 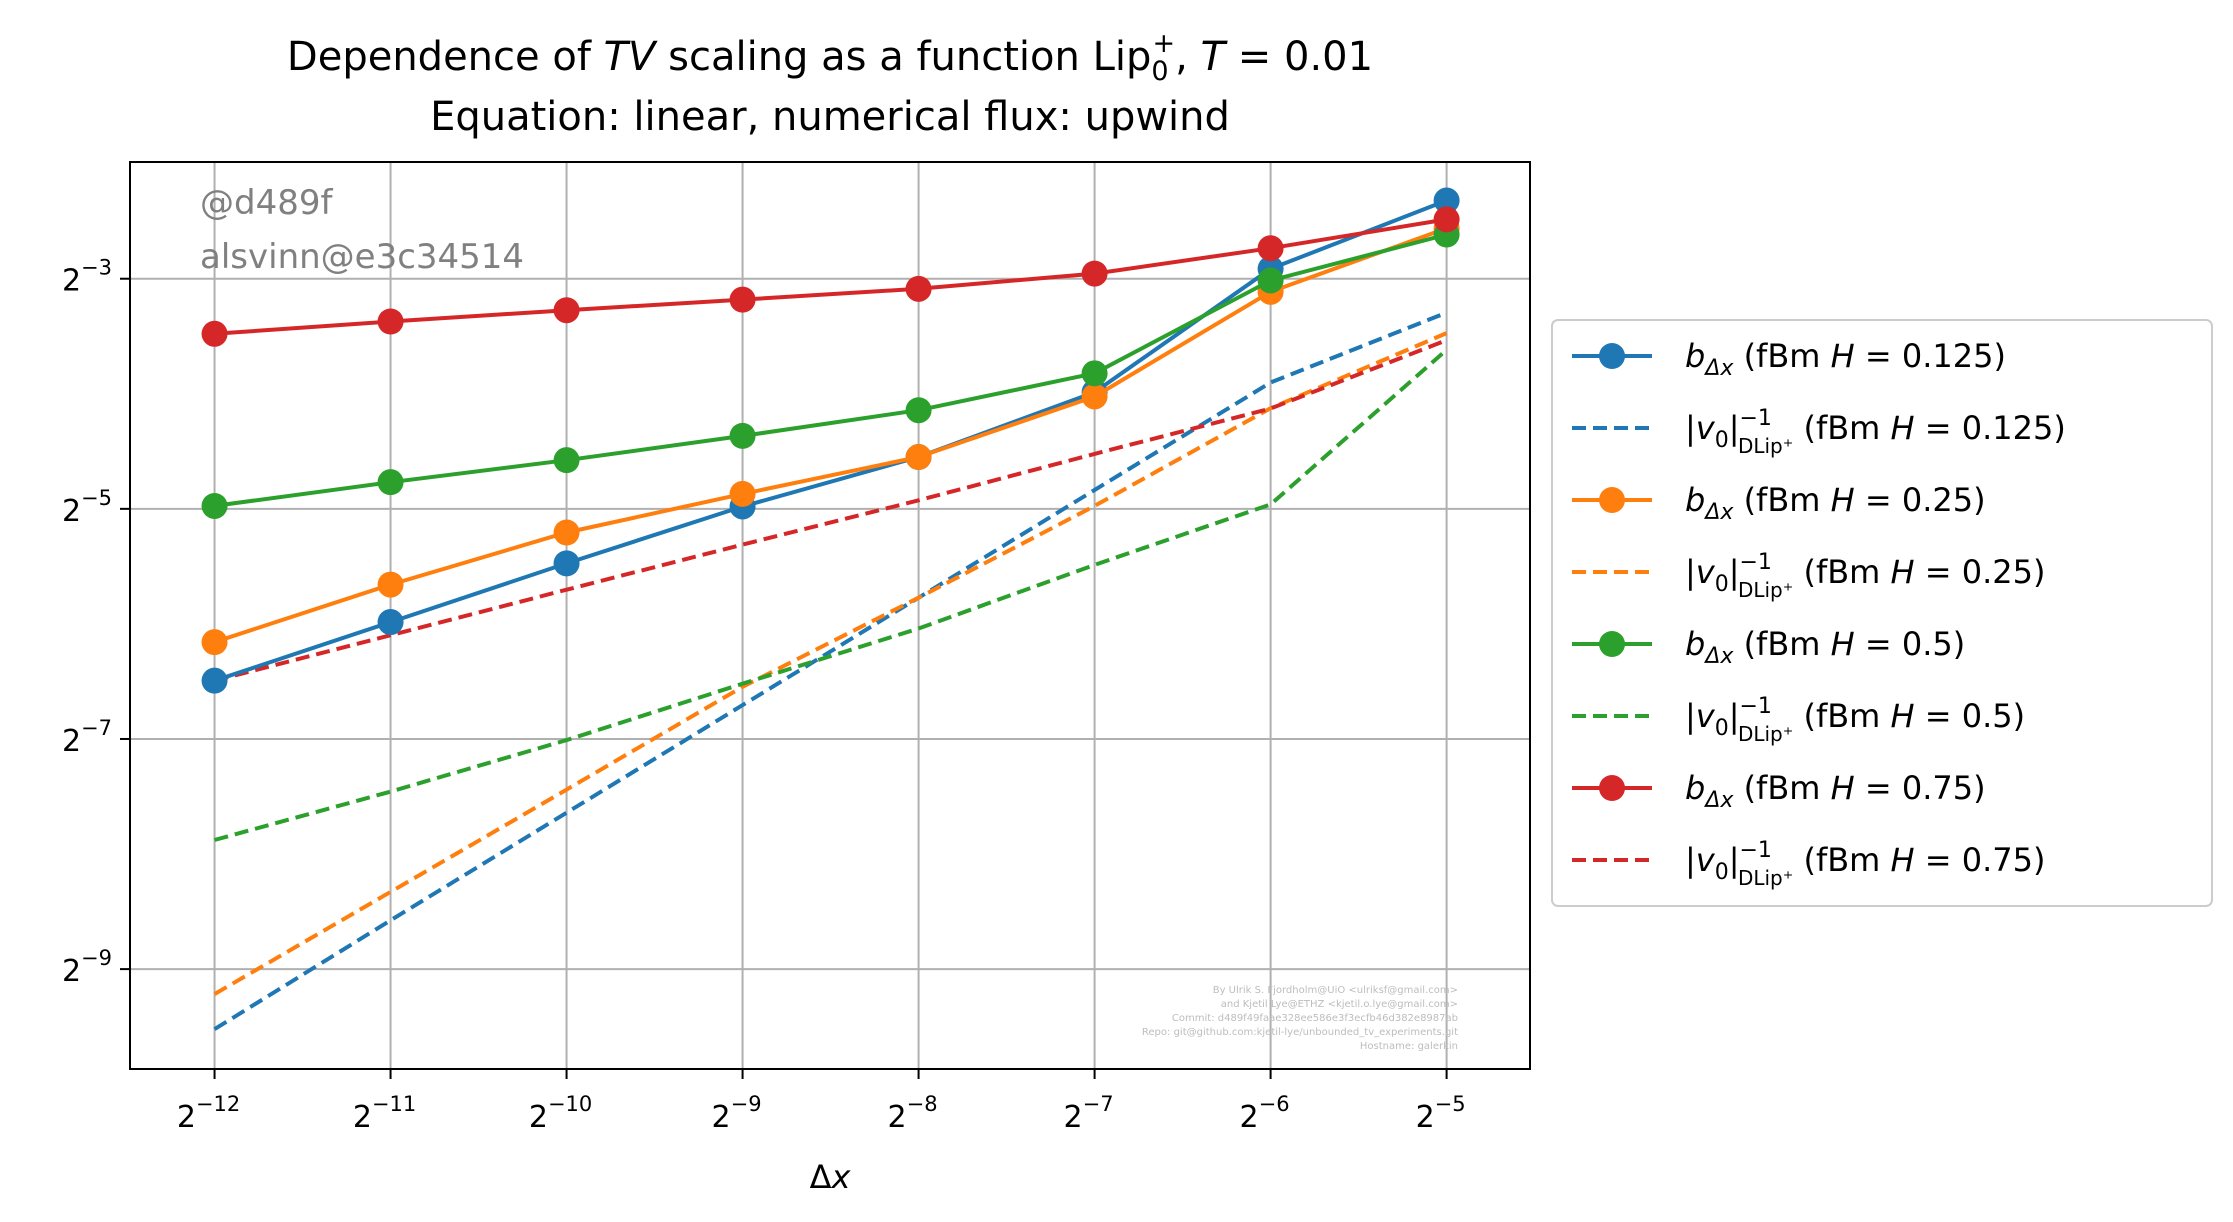 I want to click on watermark-version: alsvinn@e3c34514, so click(x=362, y=257).